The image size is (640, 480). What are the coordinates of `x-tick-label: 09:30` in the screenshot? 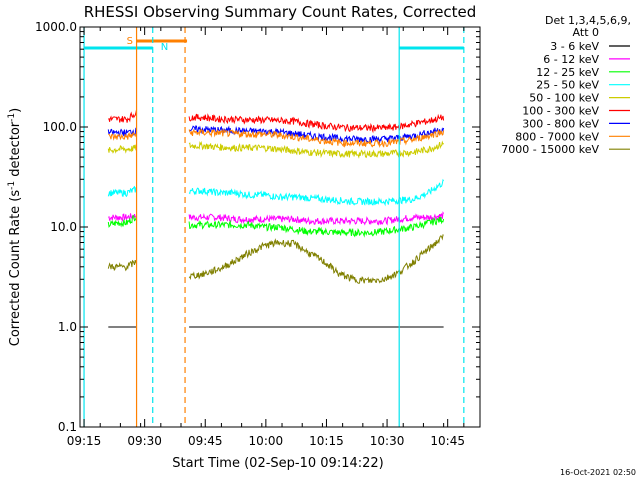 It's located at (144, 441).